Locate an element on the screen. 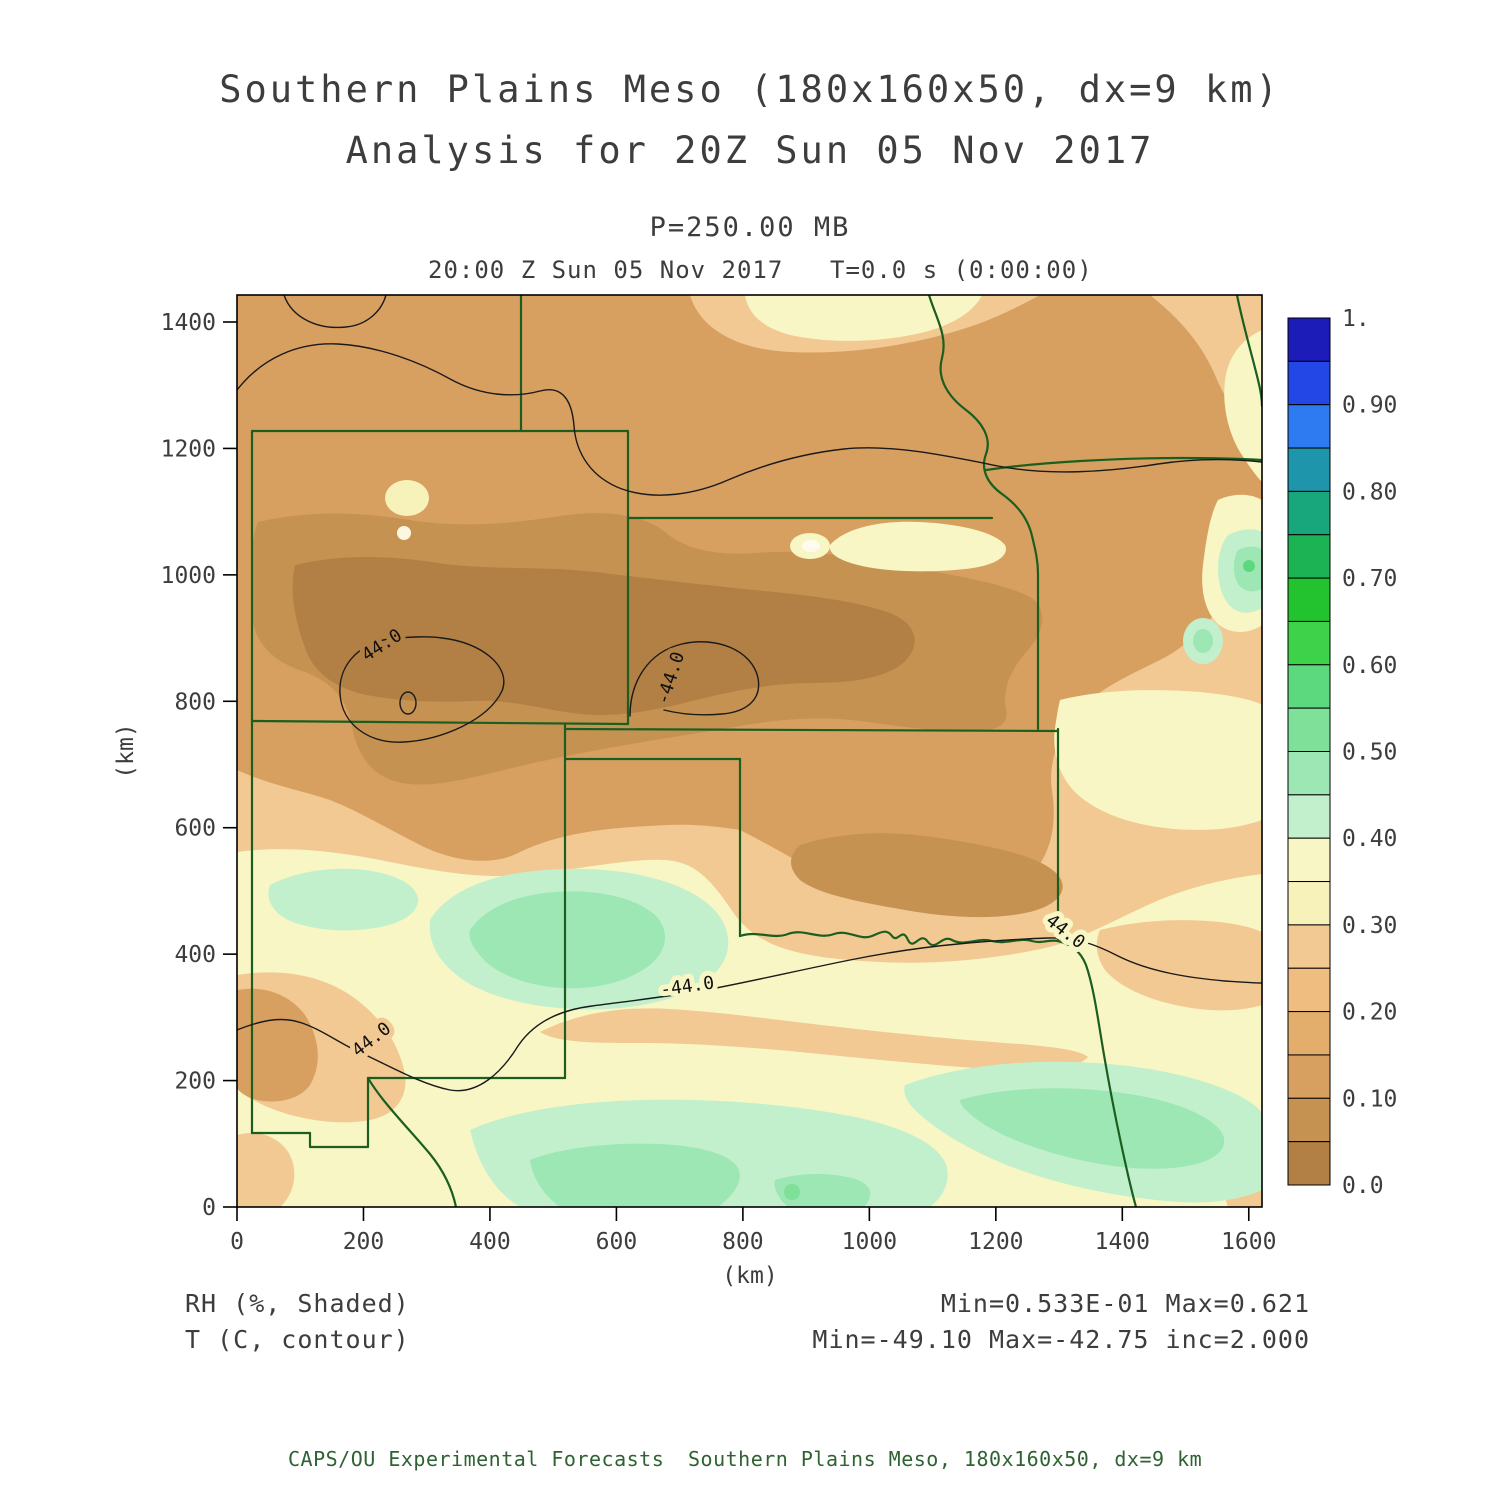 This screenshot has height=1500, width=1500. x-tick-label: 1400 is located at coordinates (1122, 1242).